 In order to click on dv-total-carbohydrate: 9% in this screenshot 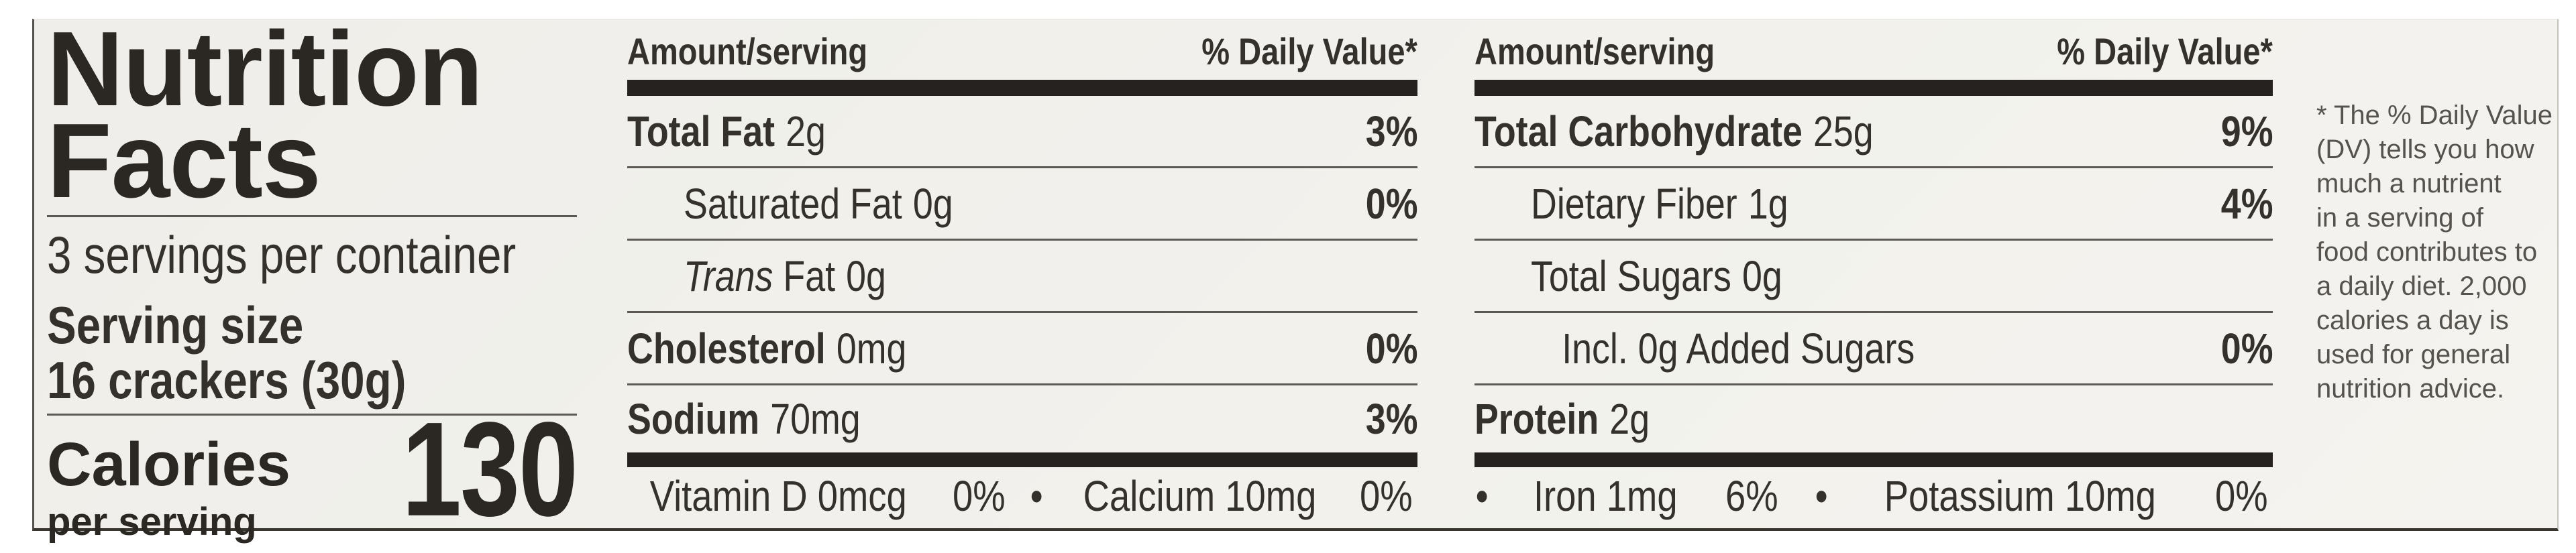, I will do `click(2246, 131)`.